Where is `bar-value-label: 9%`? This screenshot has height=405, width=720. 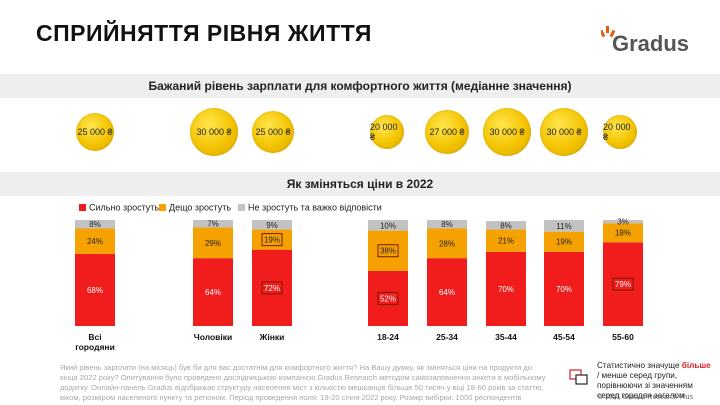
bar-value-label: 9% is located at coordinates (272, 225).